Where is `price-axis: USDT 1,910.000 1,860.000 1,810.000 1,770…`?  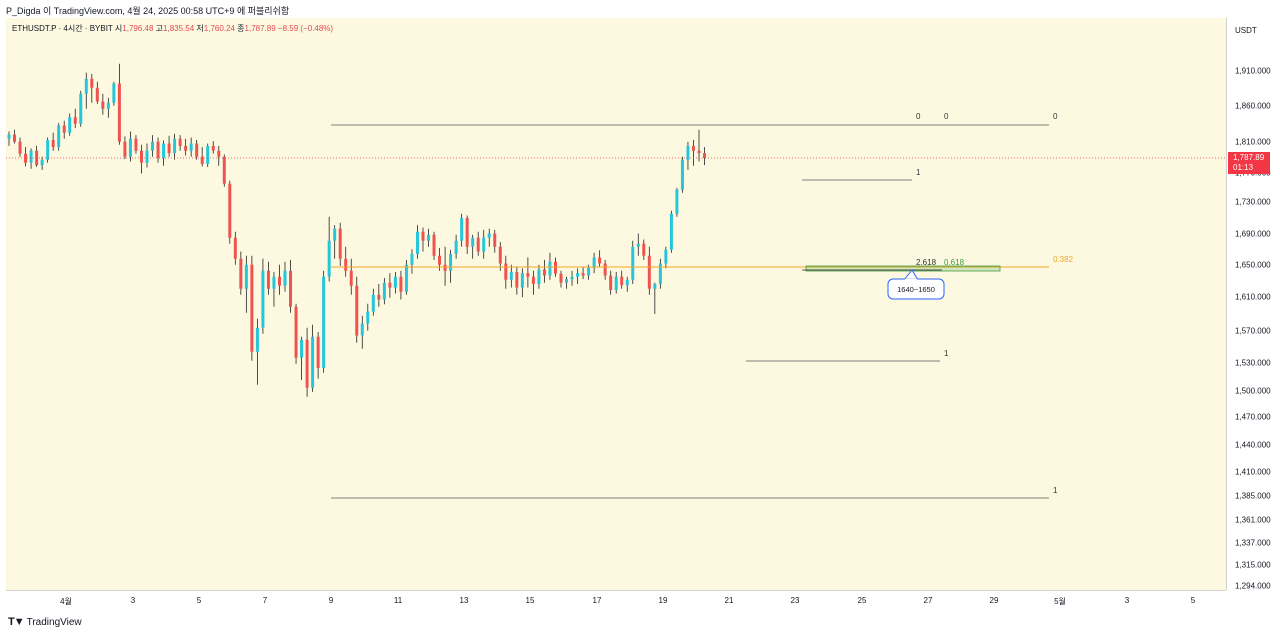 price-axis: USDT 1,910.000 1,860.000 1,810.000 1,770… is located at coordinates (1253, 304).